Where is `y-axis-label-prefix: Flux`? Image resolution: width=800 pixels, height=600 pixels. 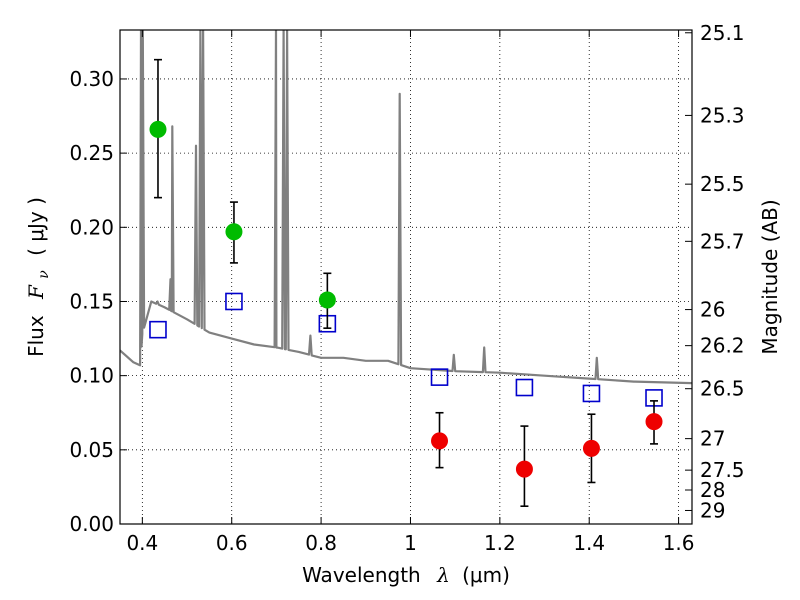 y-axis-label-prefix: Flux is located at coordinates (36, 336).